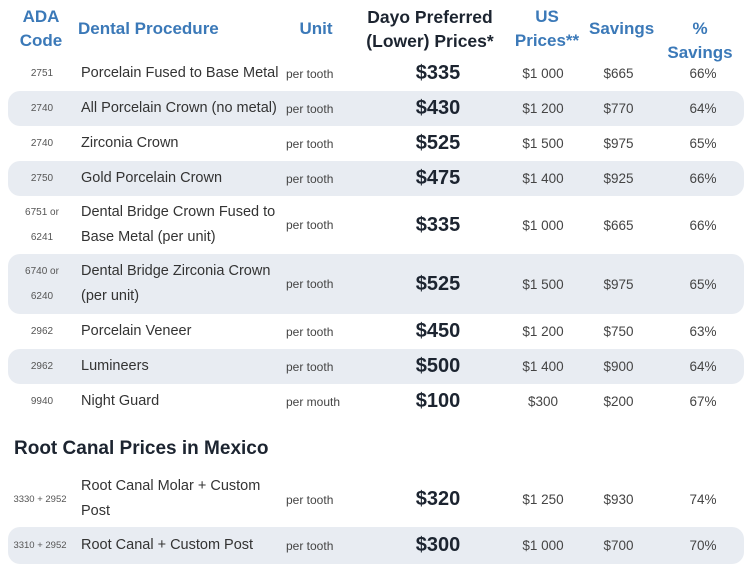 The width and height of the screenshot is (750, 584). Describe the element at coordinates (543, 499) in the screenshot. I see `us-price: $1 250` at that location.